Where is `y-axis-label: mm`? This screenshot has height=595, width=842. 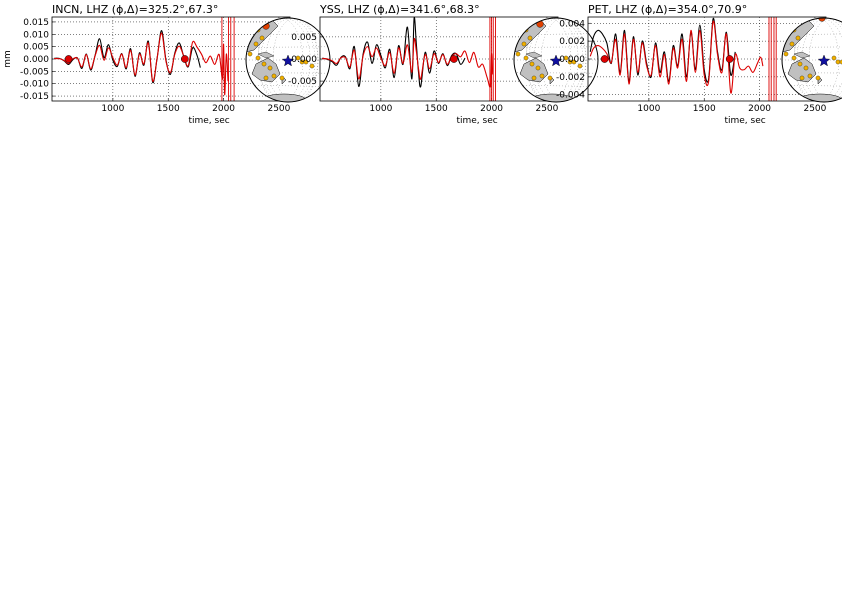
y-axis-label: mm is located at coordinates (8, 59).